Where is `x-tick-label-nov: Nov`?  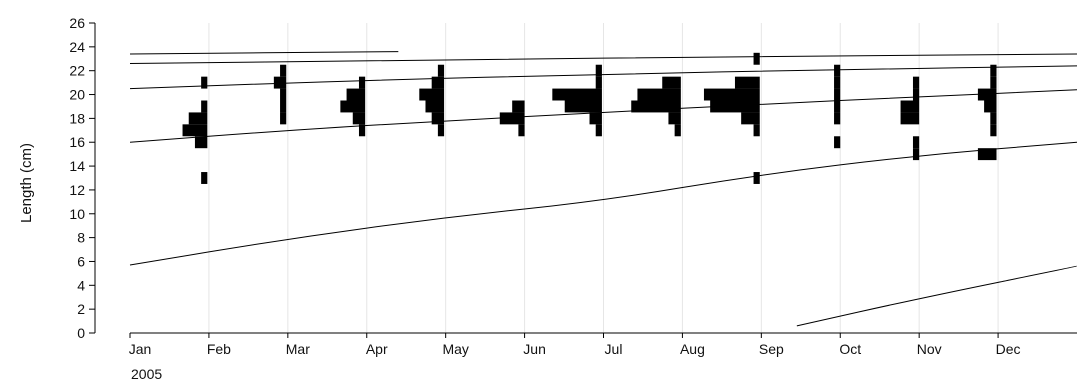 x-tick-label-nov: Nov is located at coordinates (929, 349).